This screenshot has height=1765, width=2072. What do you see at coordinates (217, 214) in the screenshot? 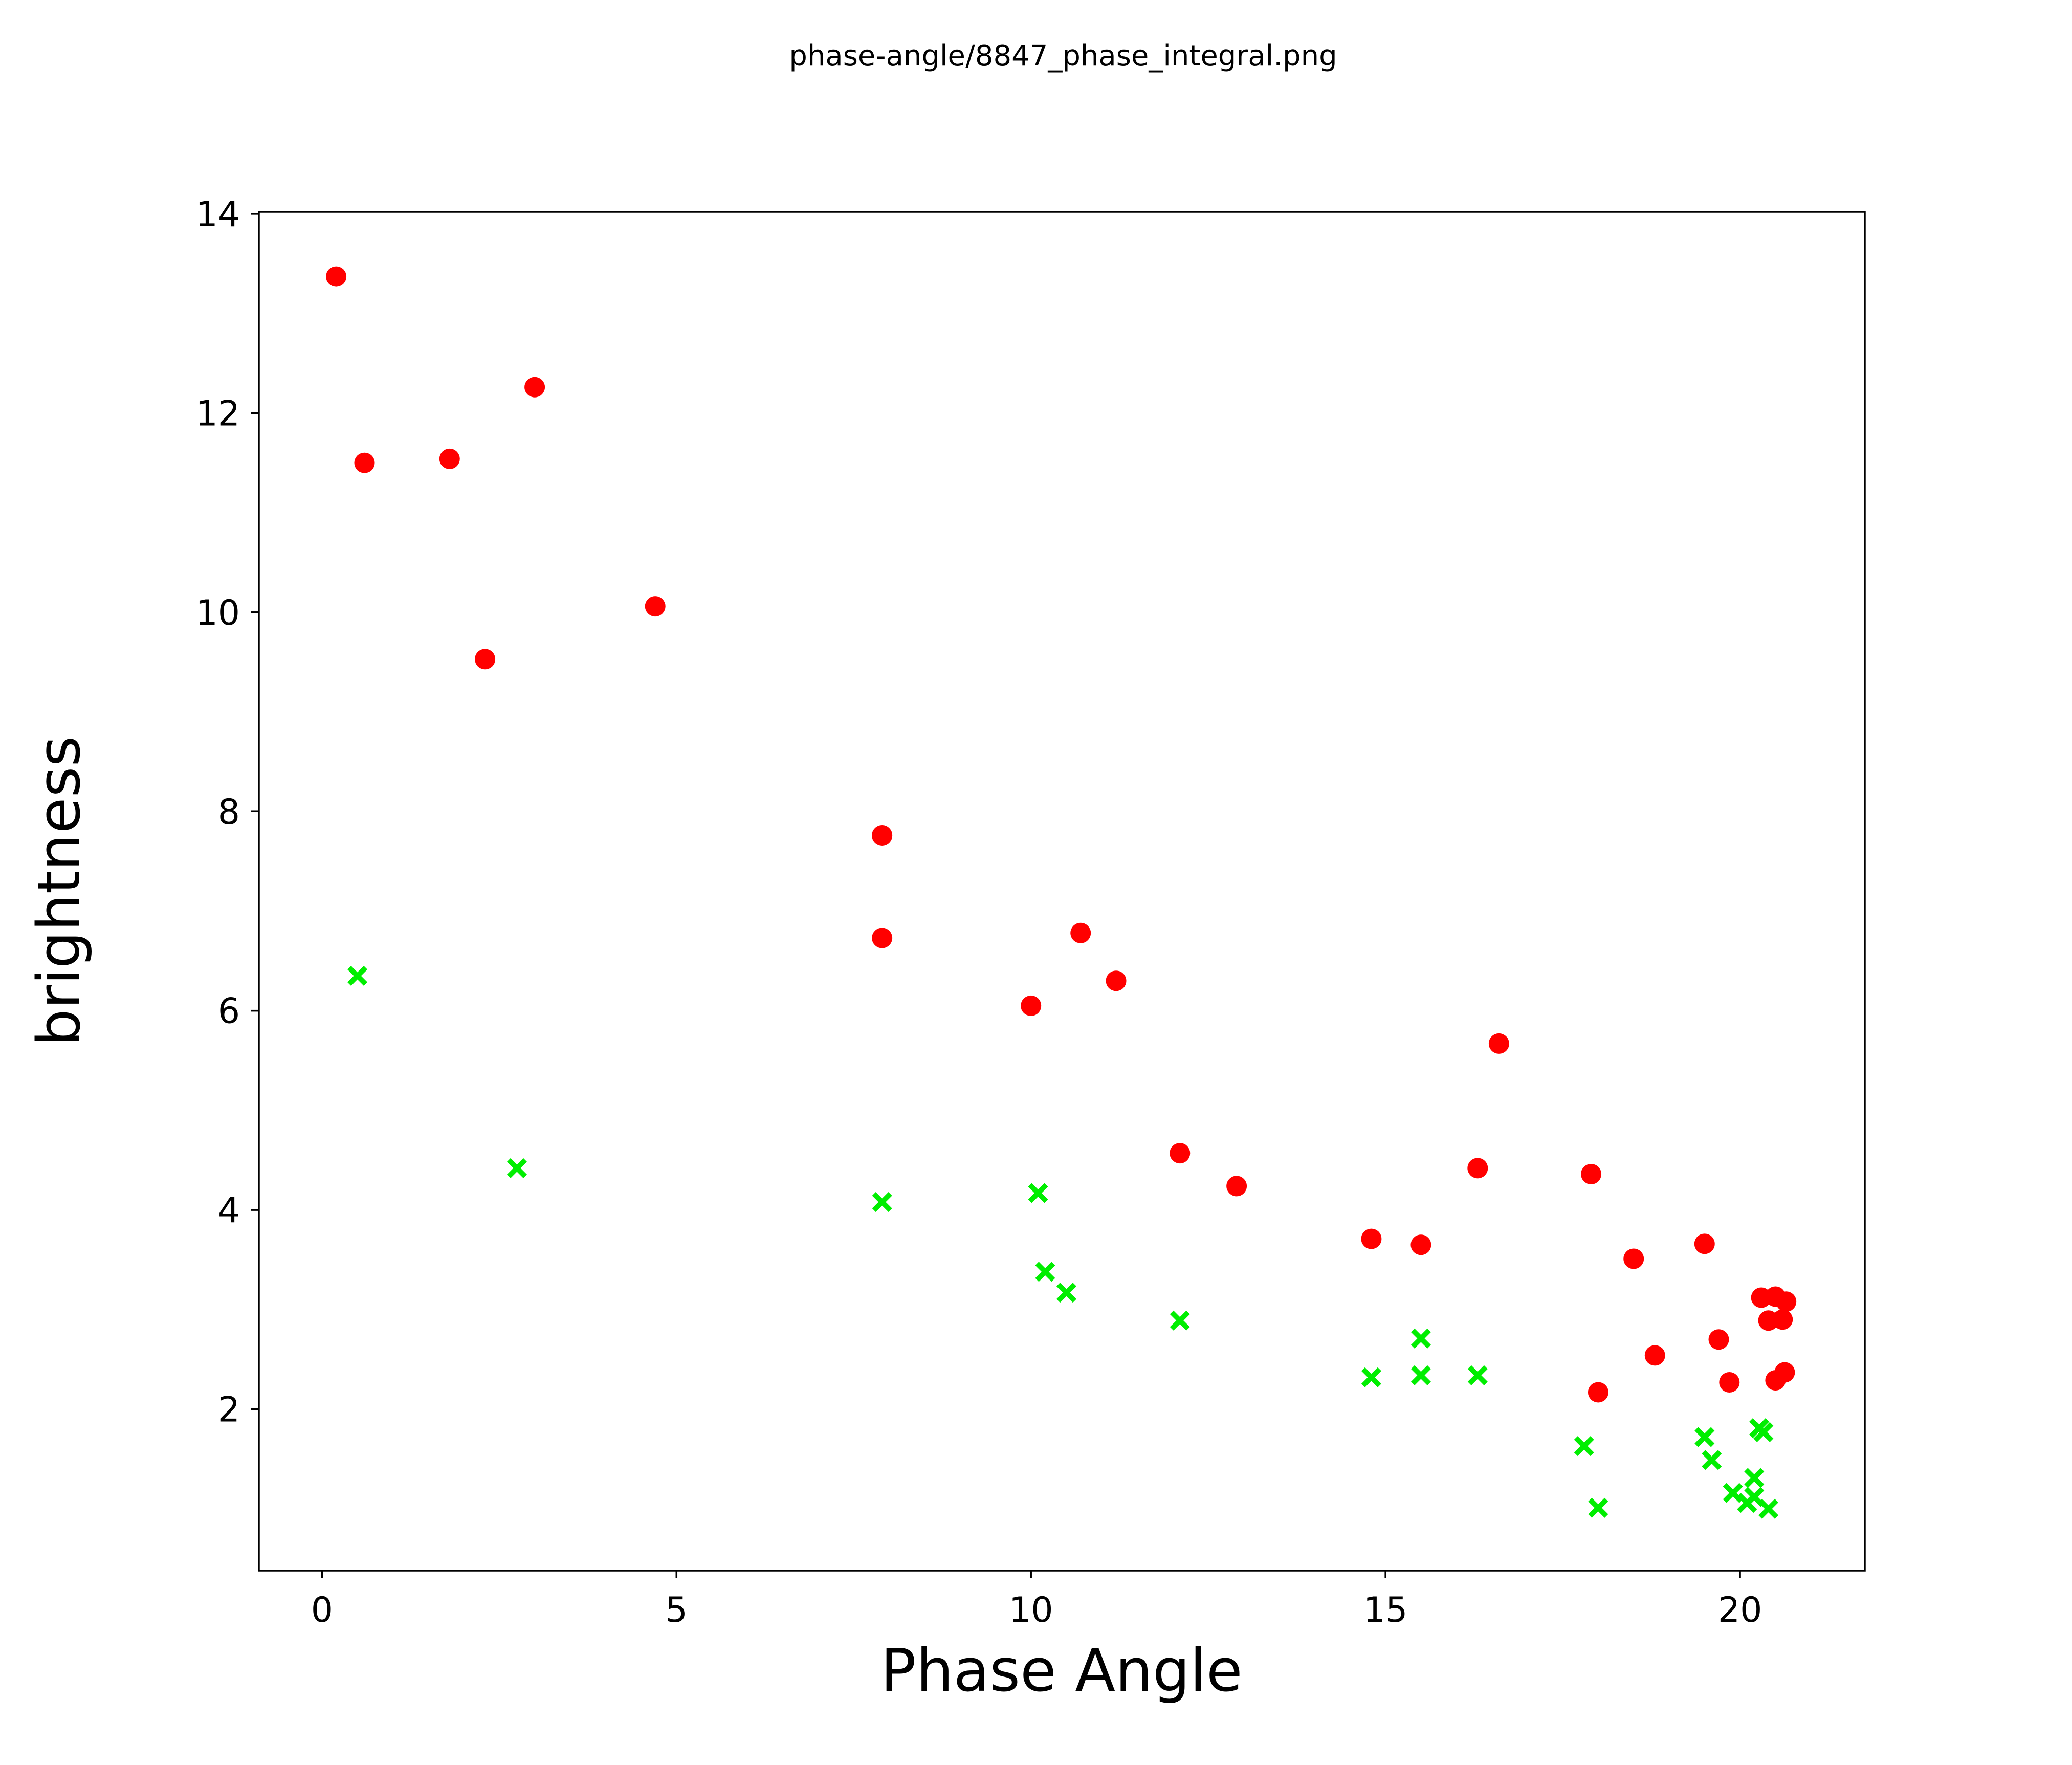
I see `y-tick-label: 14` at bounding box center [217, 214].